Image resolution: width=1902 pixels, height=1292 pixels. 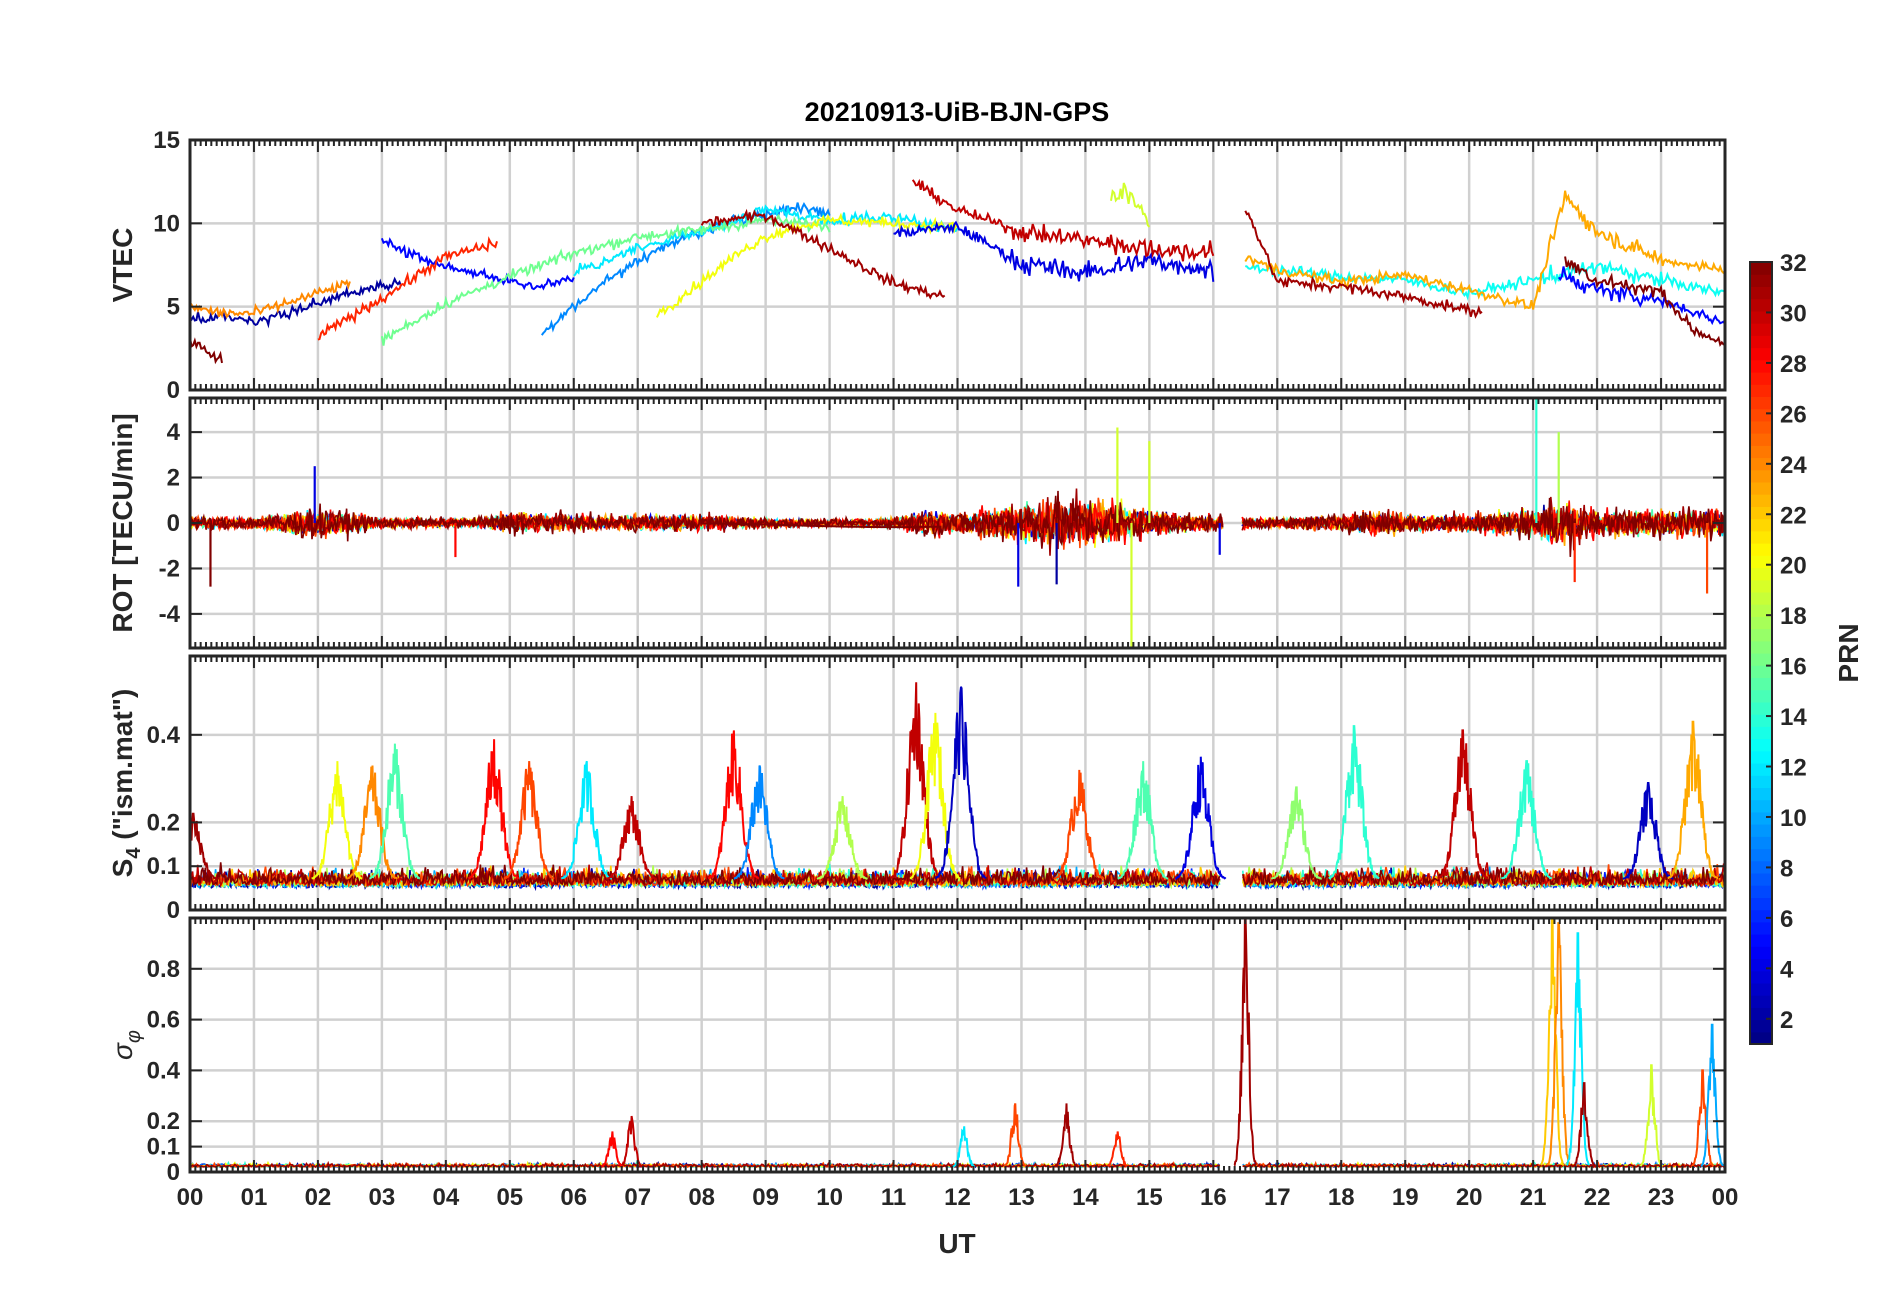 I want to click on x-tick-label: 19, so click(x=1405, y=1197).